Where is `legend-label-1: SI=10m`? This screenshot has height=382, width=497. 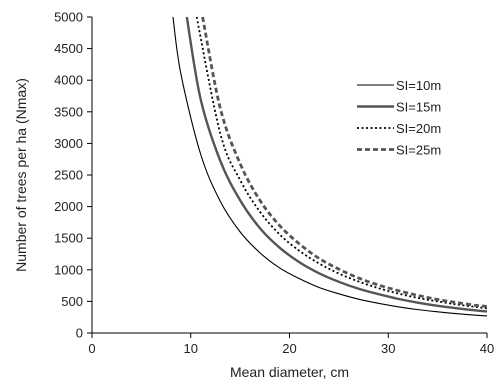 legend-label-1: SI=10m is located at coordinates (418, 85).